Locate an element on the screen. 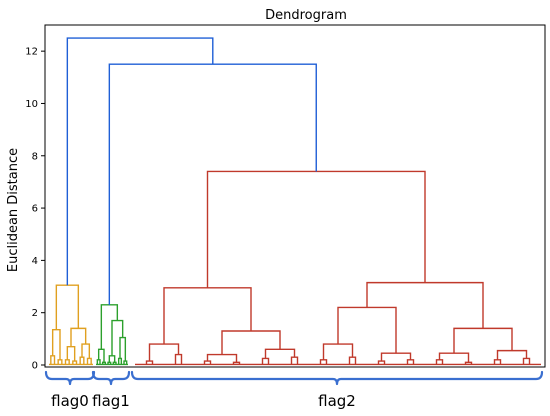  y-tick-label: 10 is located at coordinates (31, 104).